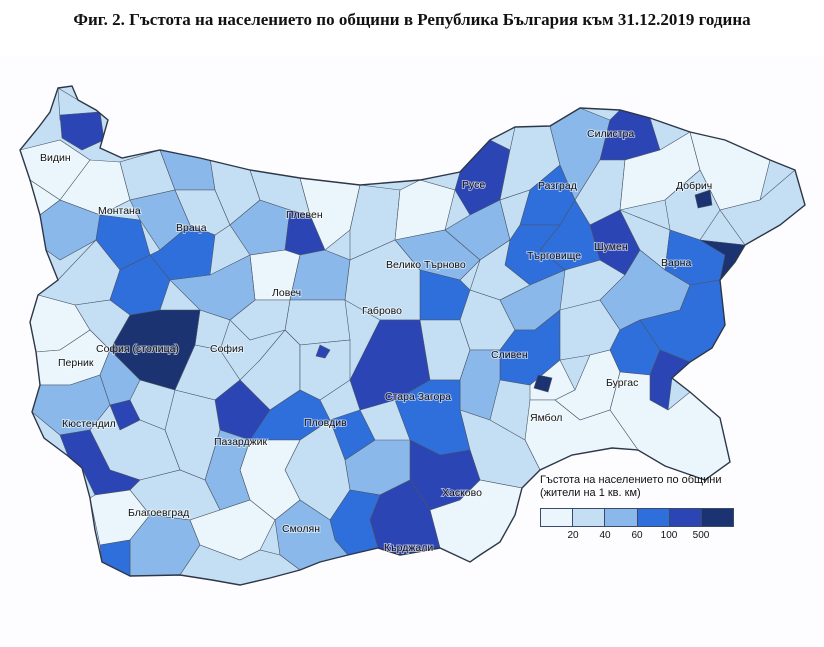 This screenshot has height=647, width=824. I want to click on city-label-stara-zagora: Стара Загора, so click(418, 397).